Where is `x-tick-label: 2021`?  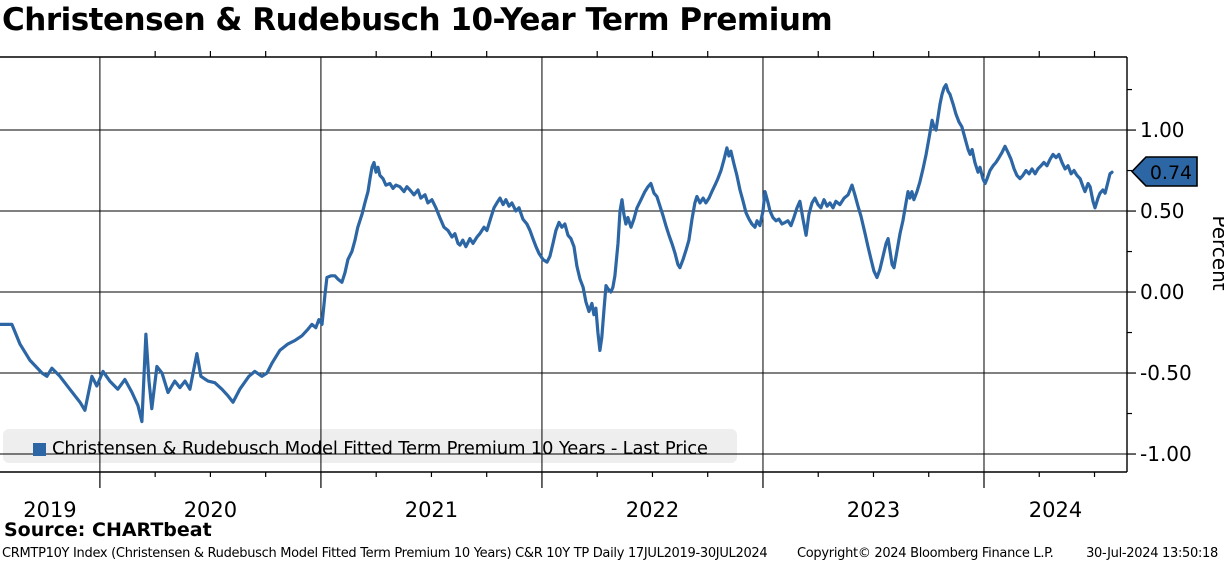
x-tick-label: 2021 is located at coordinates (431, 510).